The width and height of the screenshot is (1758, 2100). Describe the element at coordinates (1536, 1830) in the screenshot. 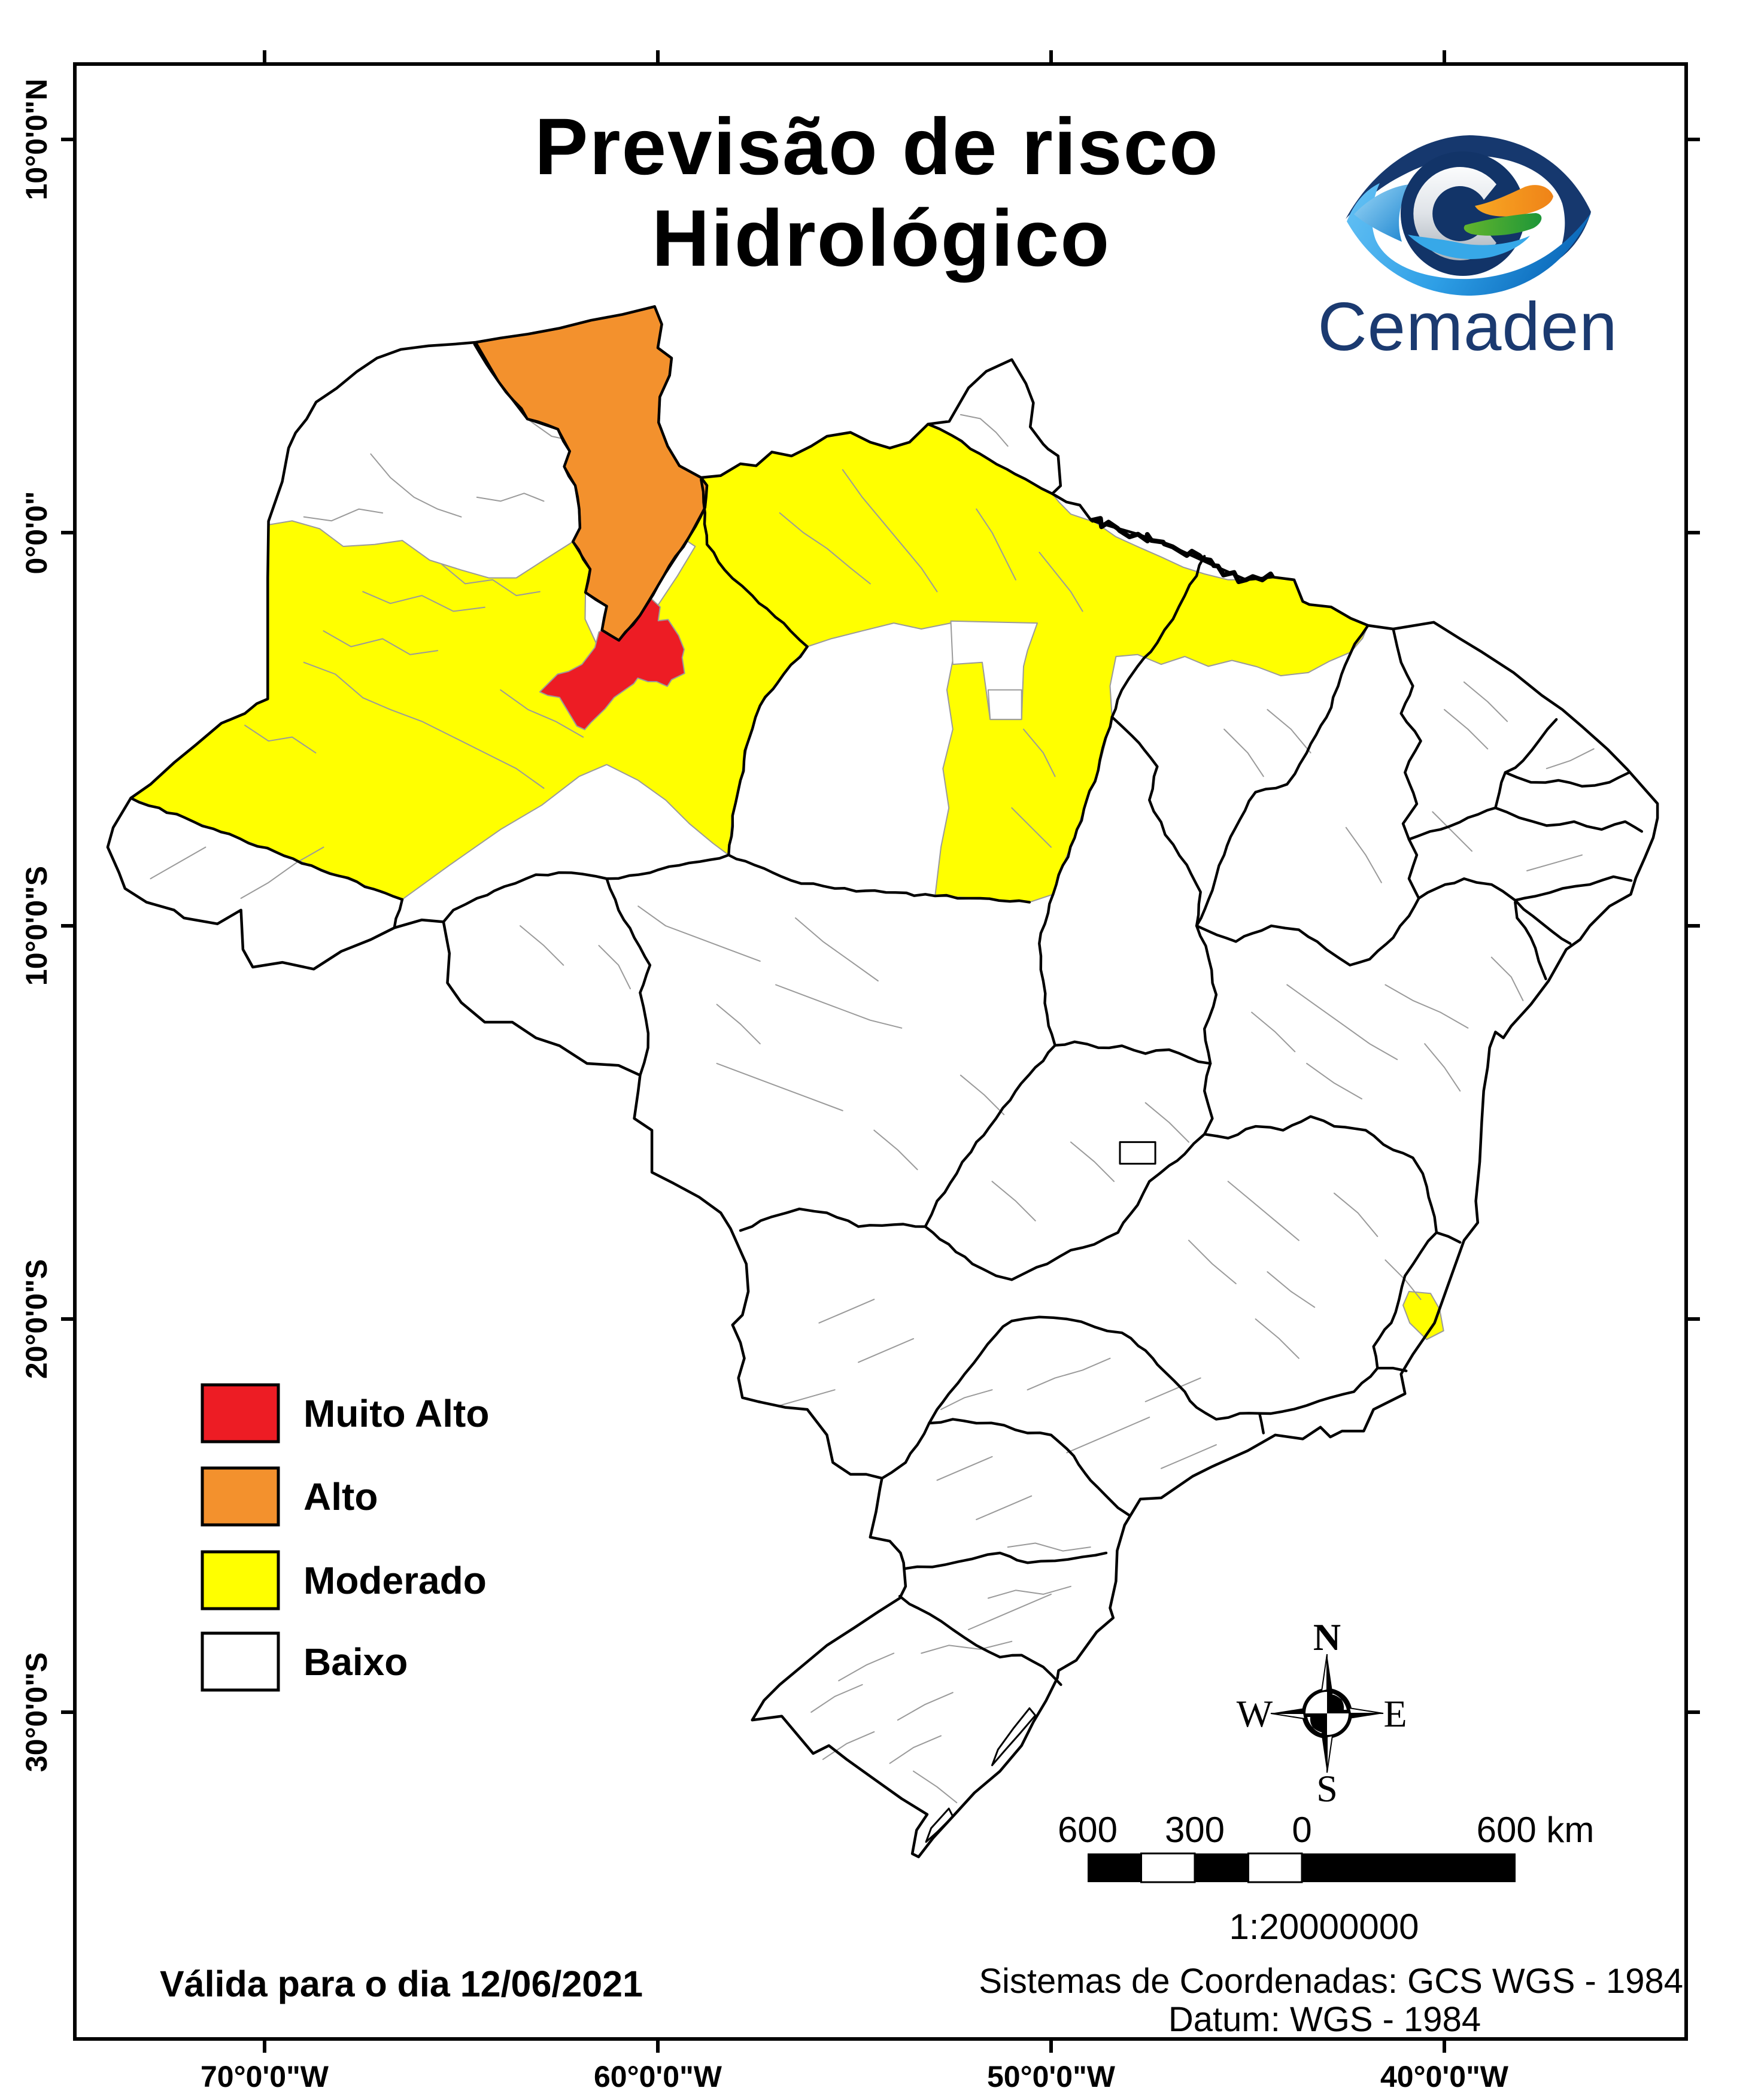

I see `svg-text: 600 km` at that location.